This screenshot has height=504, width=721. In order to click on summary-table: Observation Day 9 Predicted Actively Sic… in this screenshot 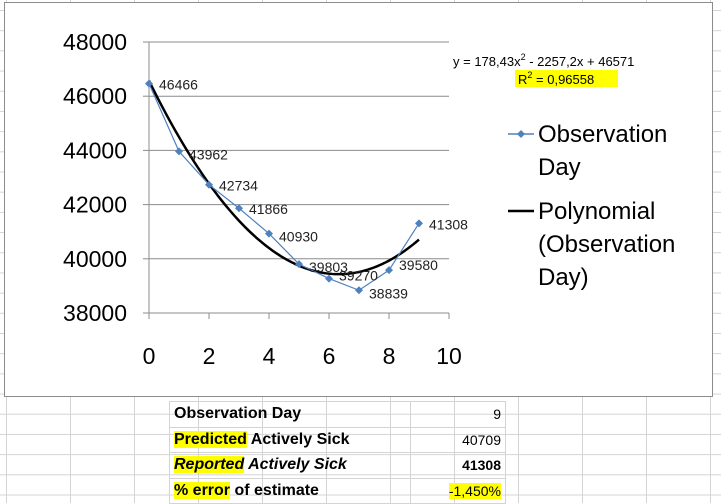, I will do `click(337, 452)`.